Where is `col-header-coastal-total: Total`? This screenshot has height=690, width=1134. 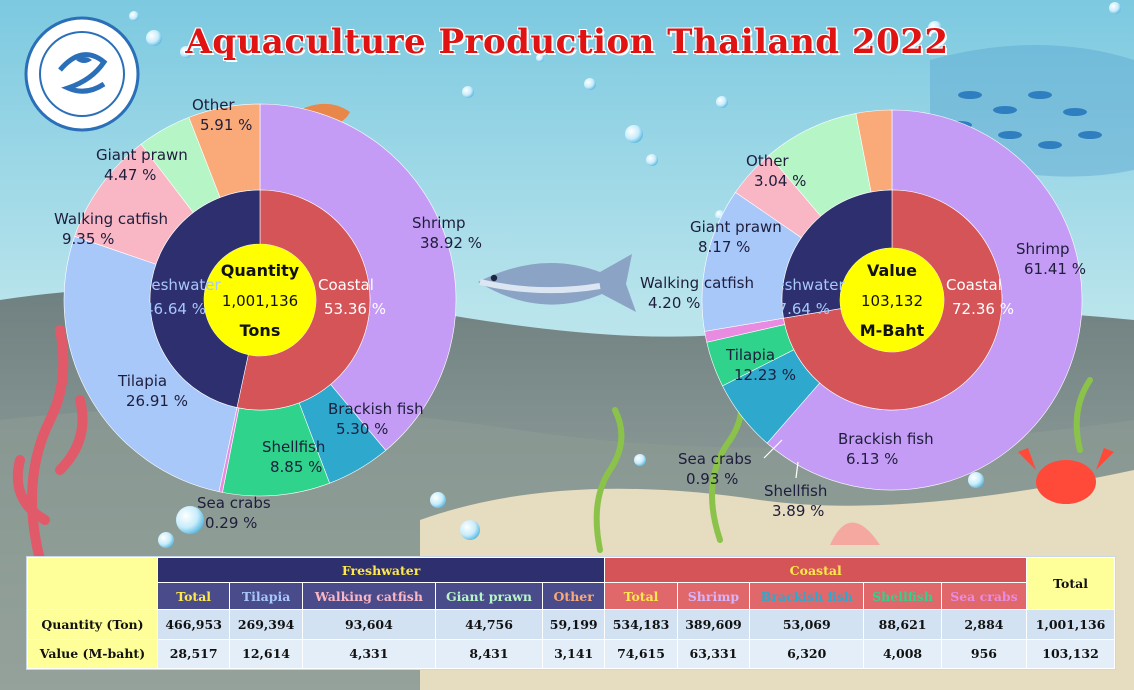
col-header-coastal-total: Total is located at coordinates (641, 596).